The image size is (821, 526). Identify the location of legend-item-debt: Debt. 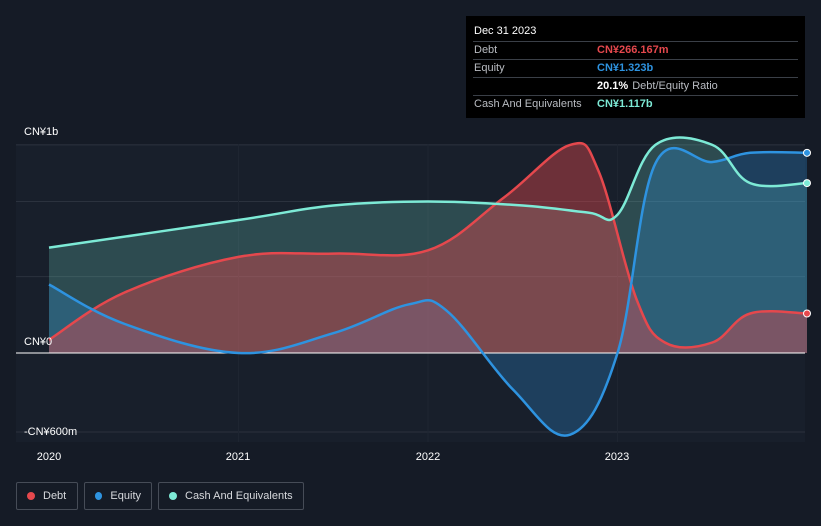
(47, 496).